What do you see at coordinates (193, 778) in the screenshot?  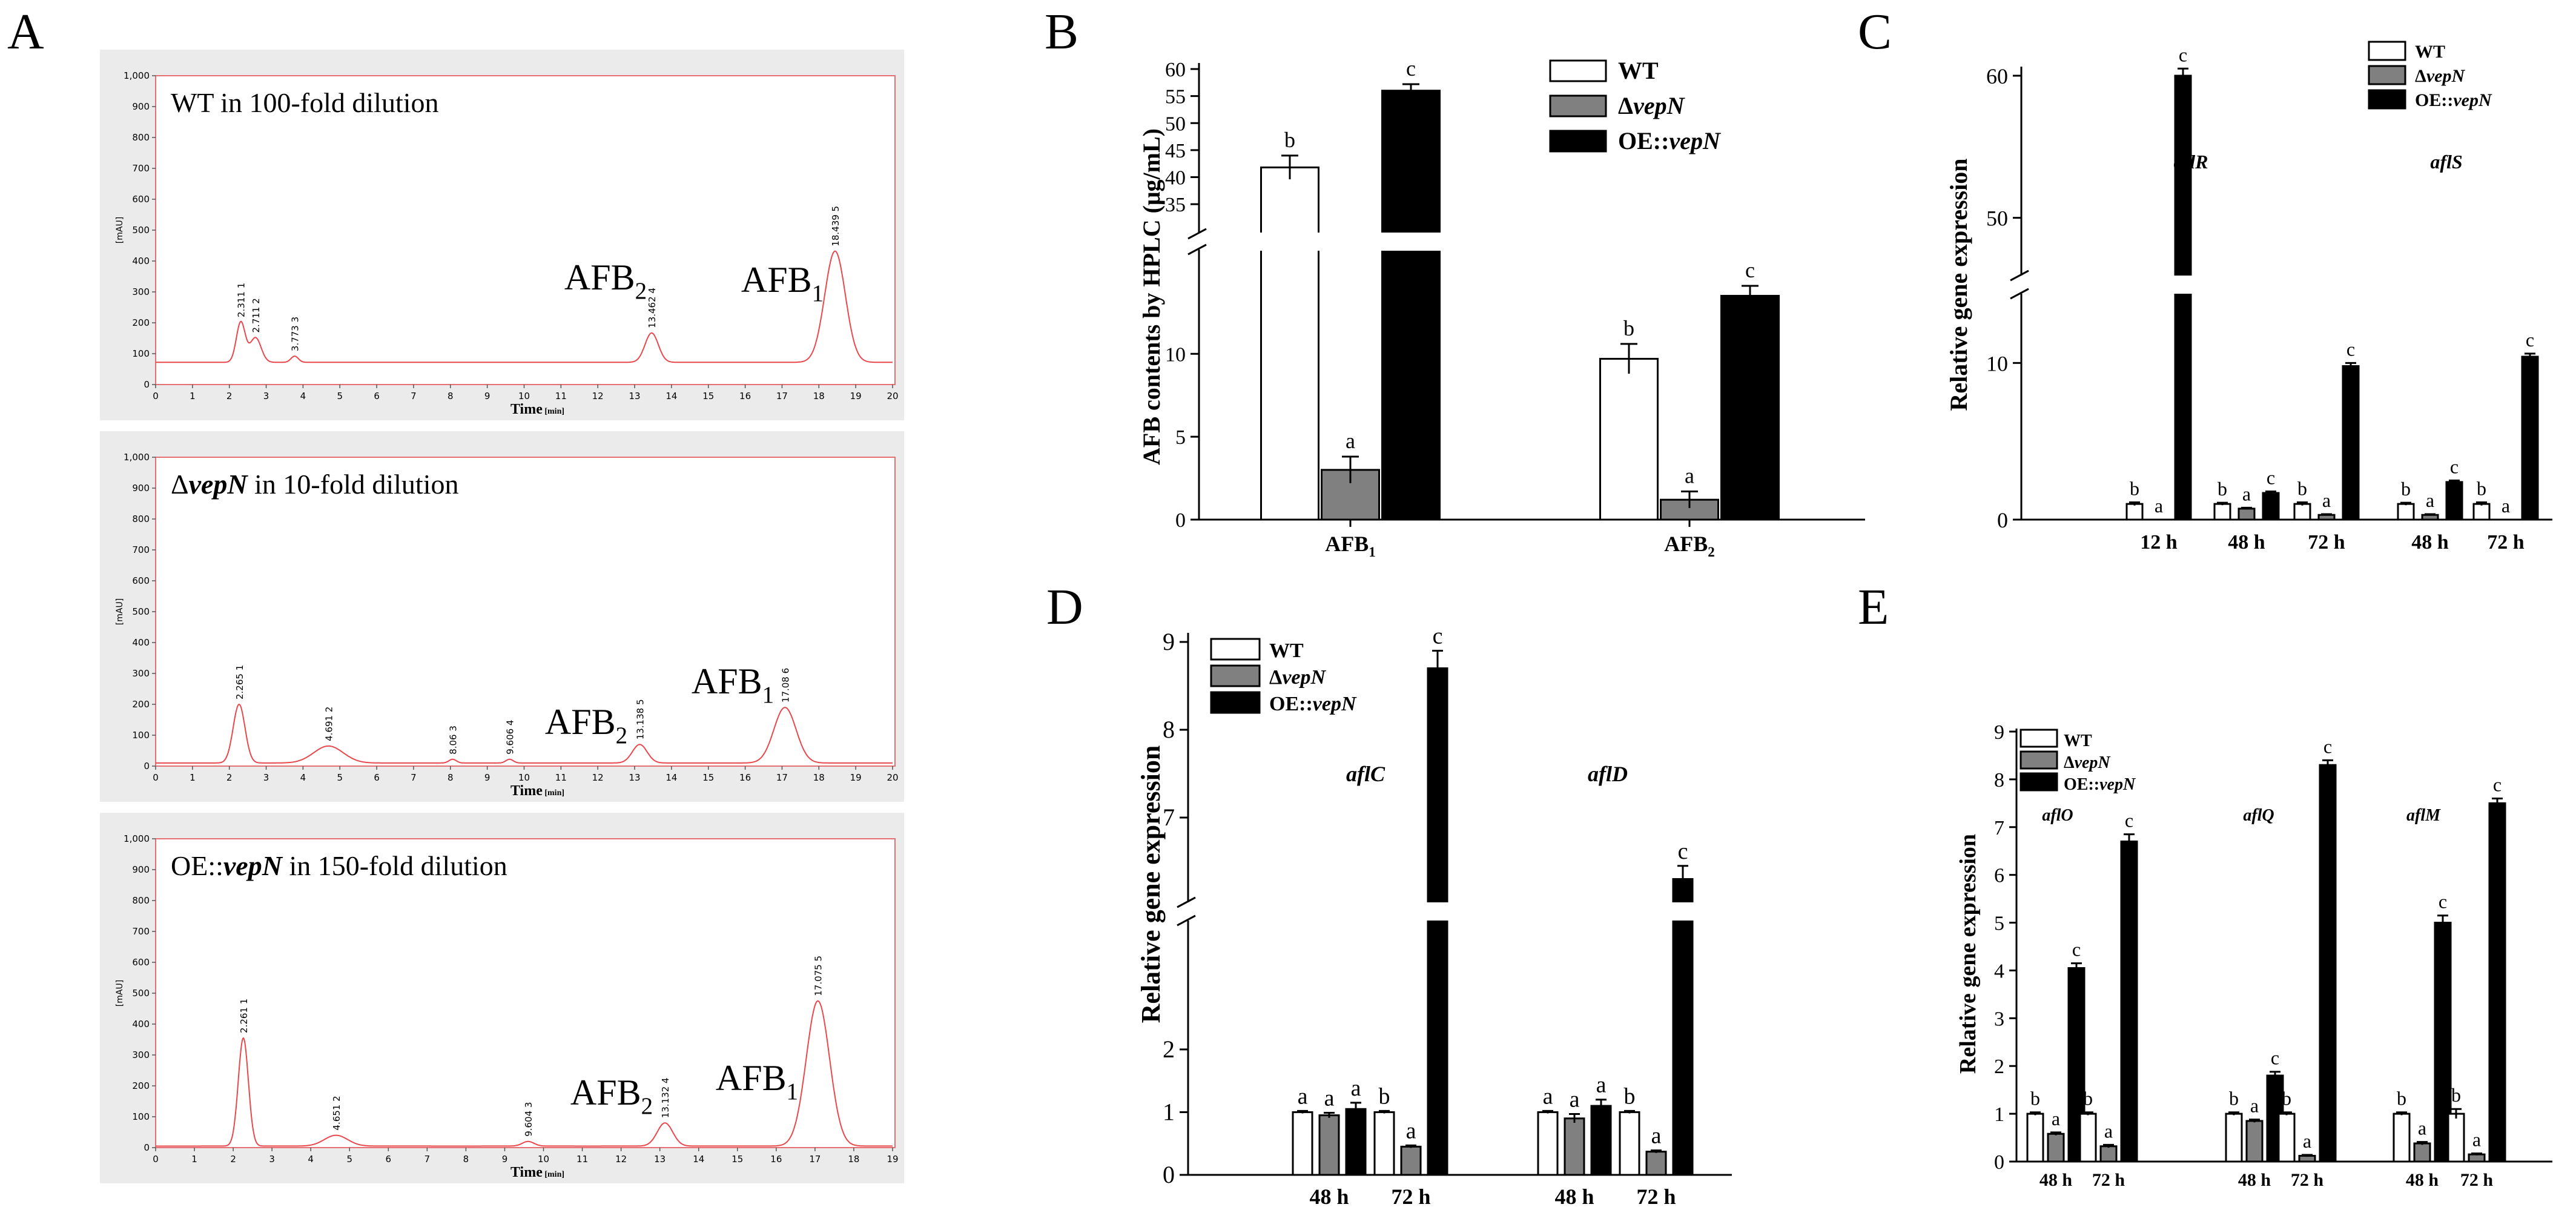 I see `x-tick-label: 1` at bounding box center [193, 778].